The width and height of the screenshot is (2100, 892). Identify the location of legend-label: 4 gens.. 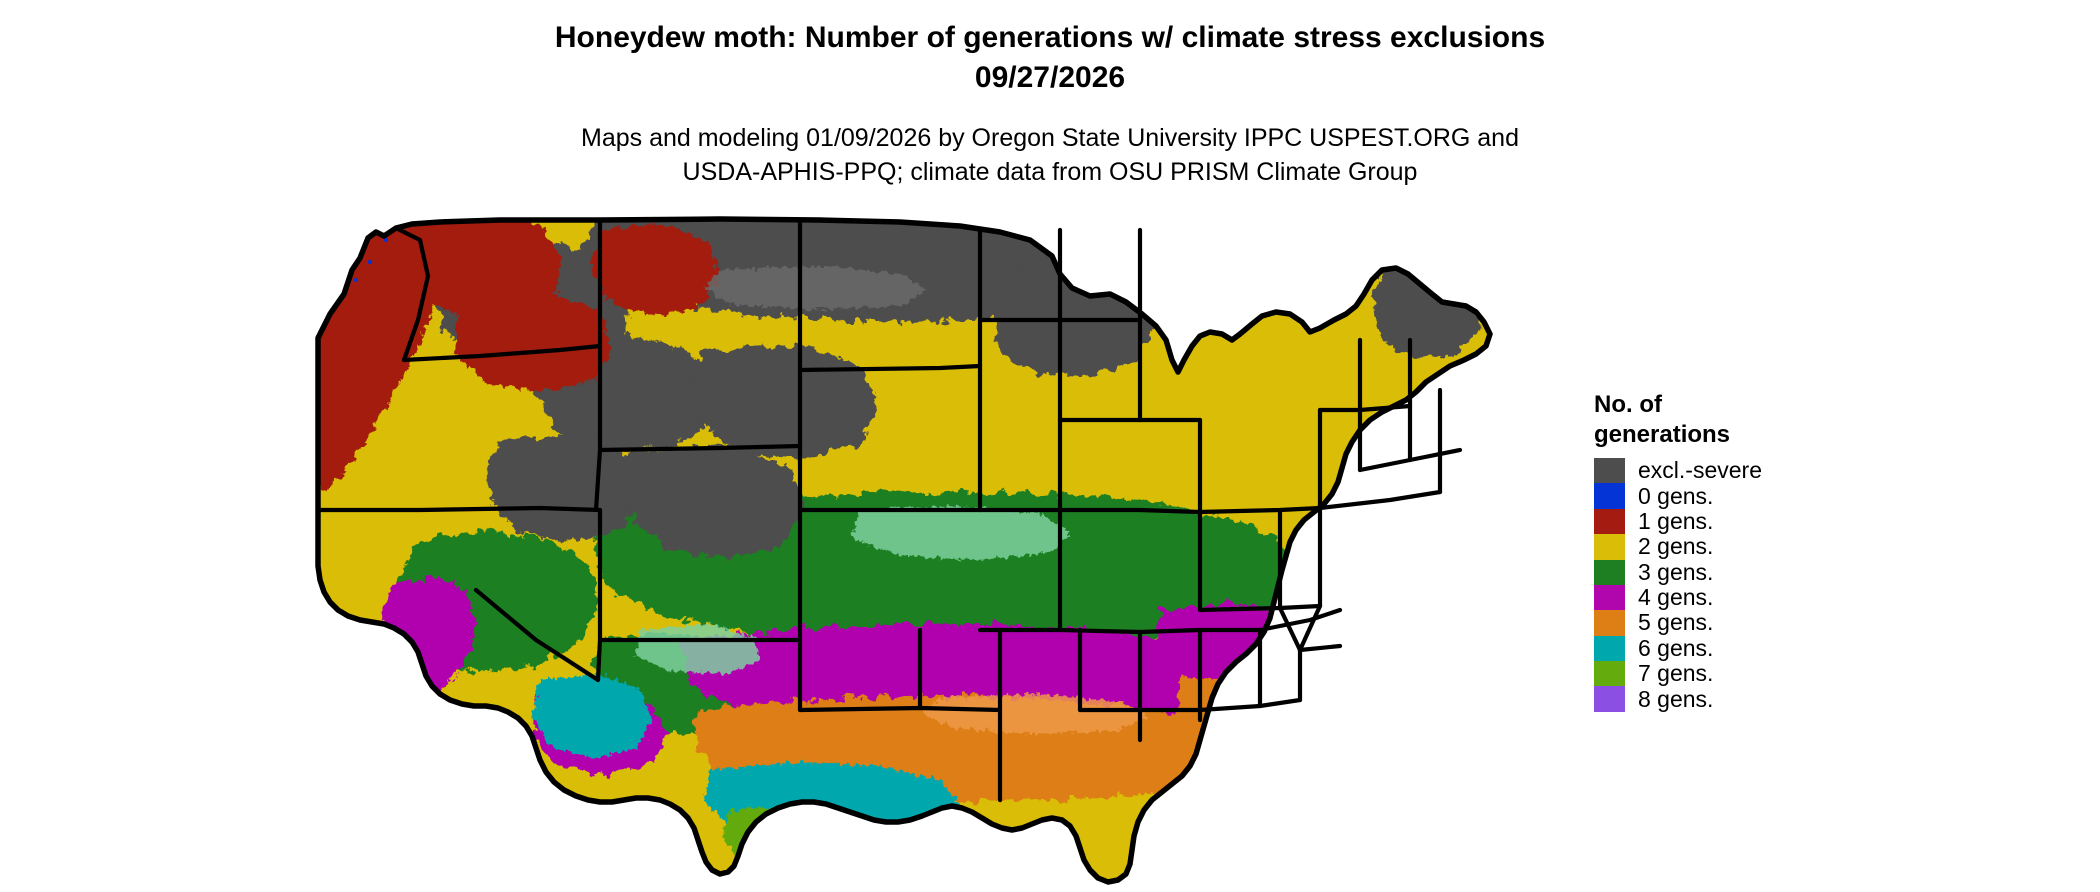
(1676, 597).